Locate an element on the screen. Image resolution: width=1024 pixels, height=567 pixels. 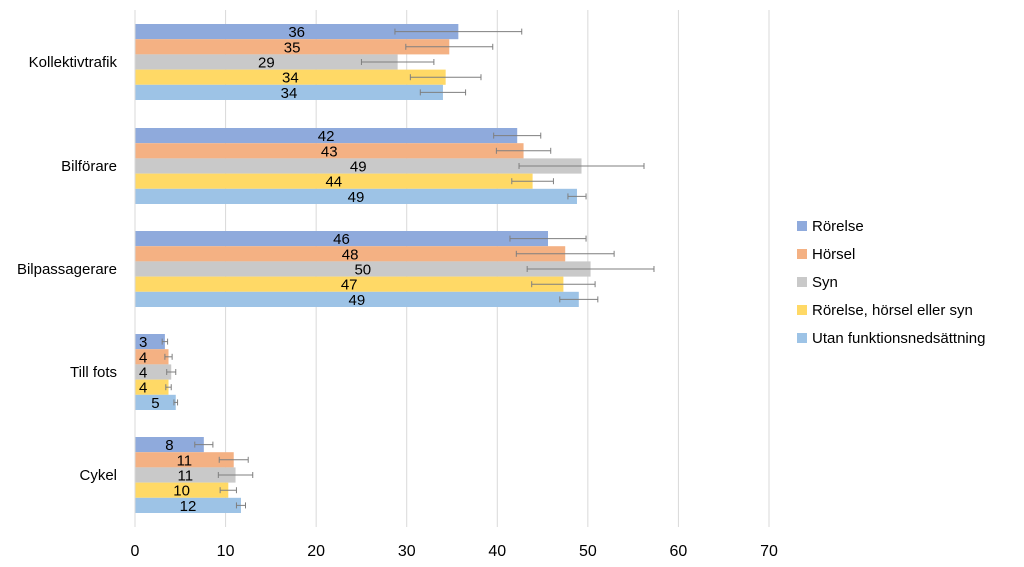
legend-label: Rörelse is located at coordinates (838, 226).